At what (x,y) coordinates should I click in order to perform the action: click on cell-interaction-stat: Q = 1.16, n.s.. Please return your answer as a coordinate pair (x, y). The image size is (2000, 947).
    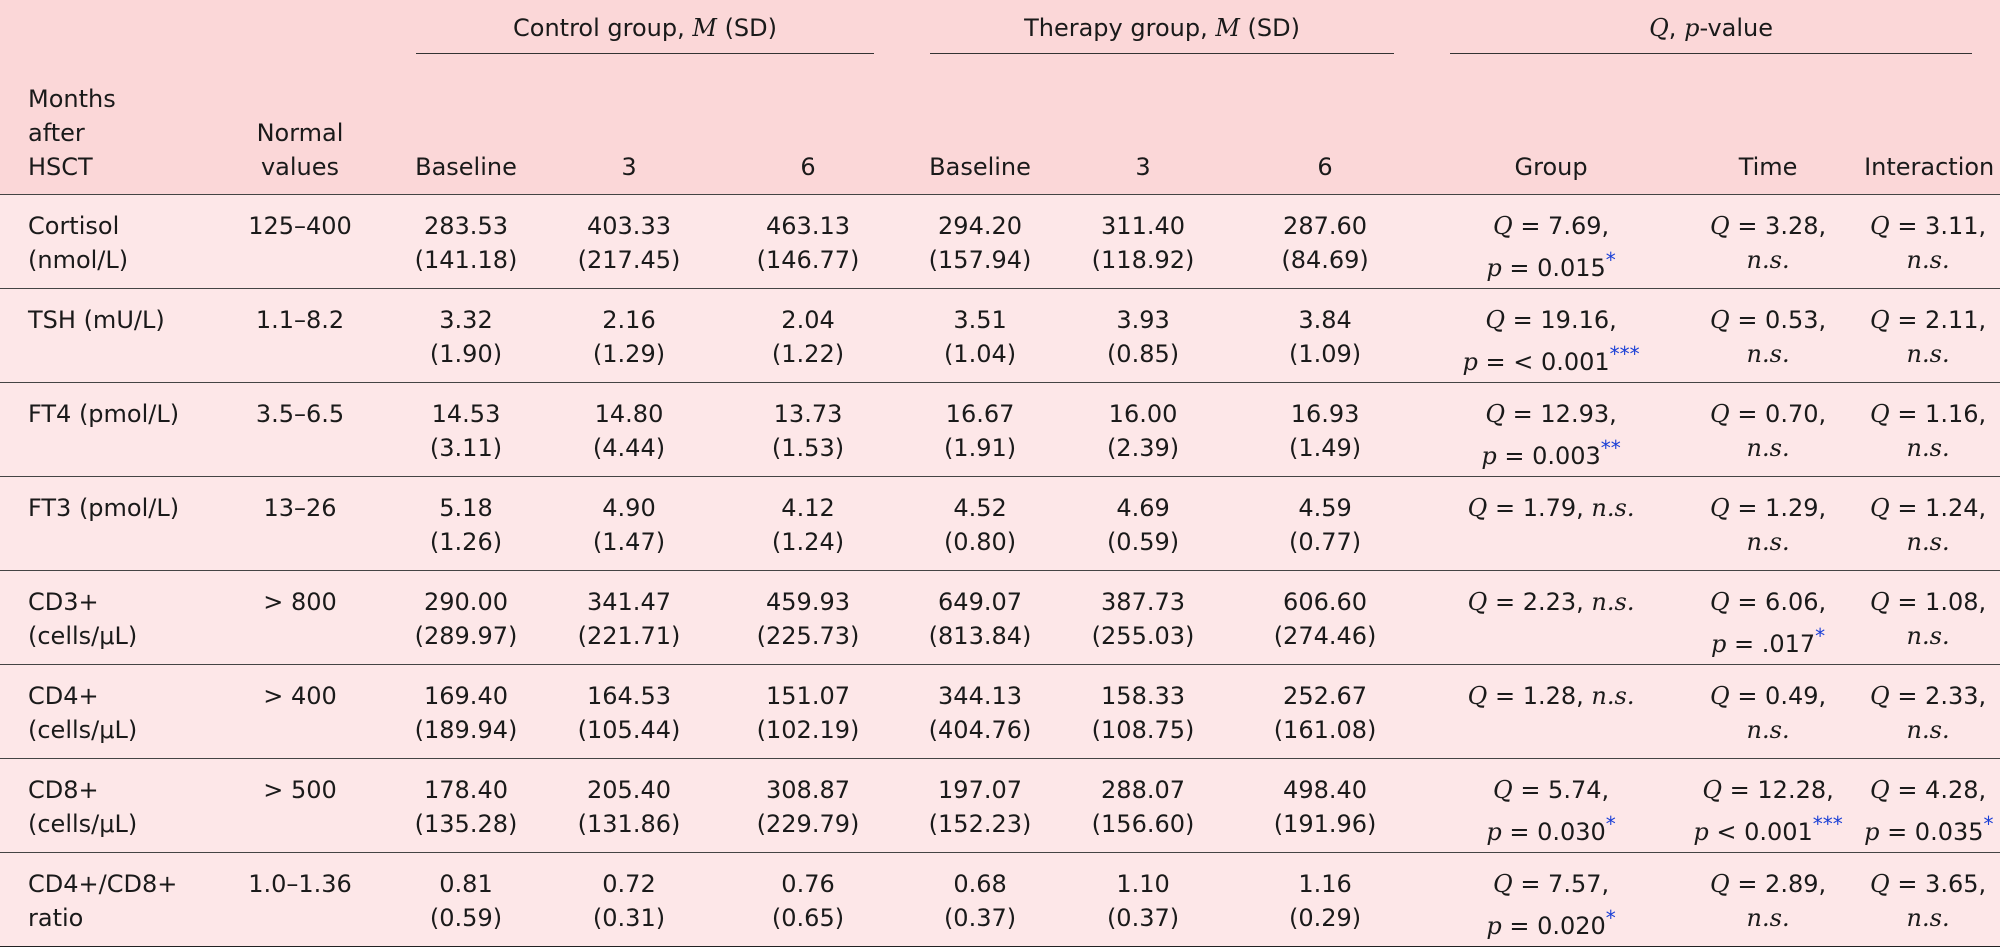
    Looking at the image, I should click on (1928, 429).